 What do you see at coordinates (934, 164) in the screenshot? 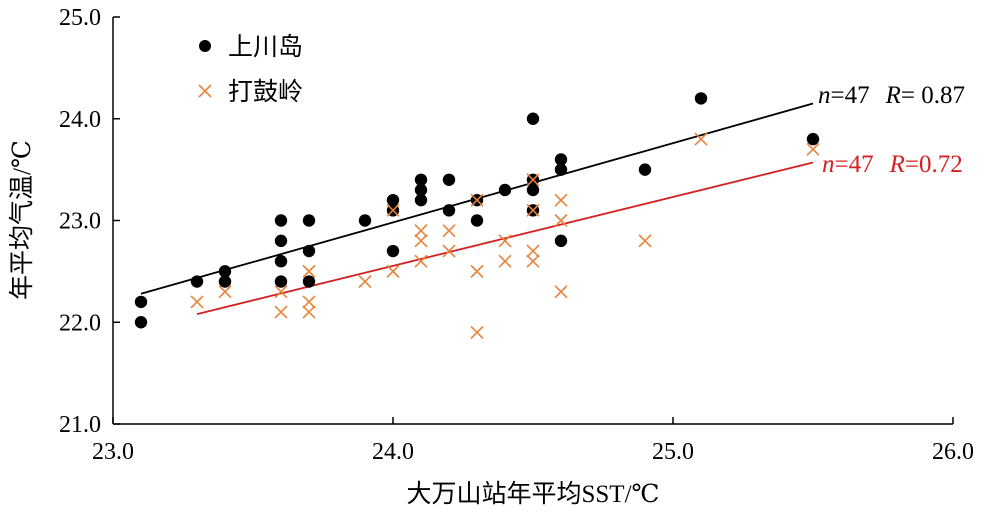
I see `annotation-dagulin-r-value: =0.72` at bounding box center [934, 164].